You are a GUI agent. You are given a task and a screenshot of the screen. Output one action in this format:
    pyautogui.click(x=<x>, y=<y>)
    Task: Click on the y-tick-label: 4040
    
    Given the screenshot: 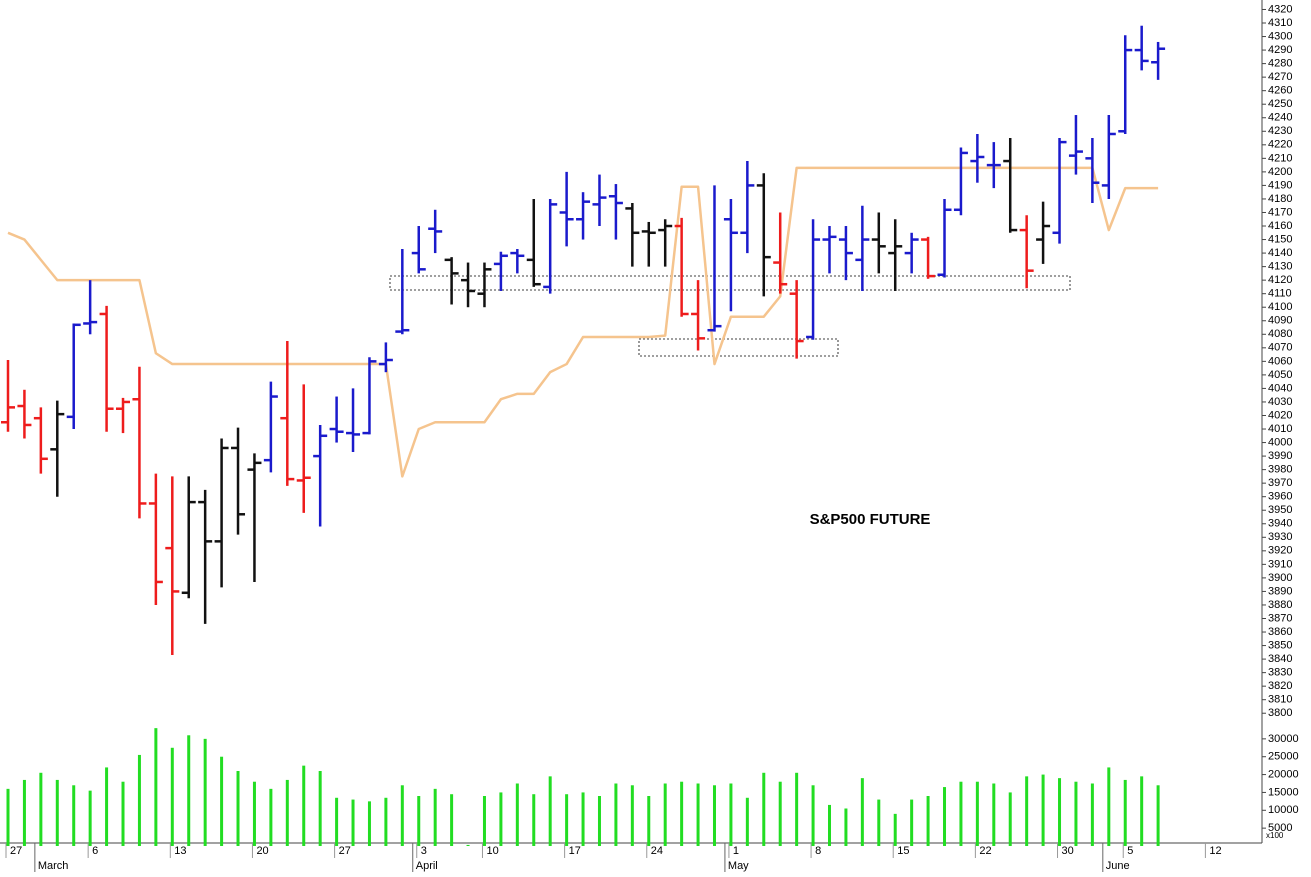 What is the action you would take?
    pyautogui.click(x=1280, y=388)
    